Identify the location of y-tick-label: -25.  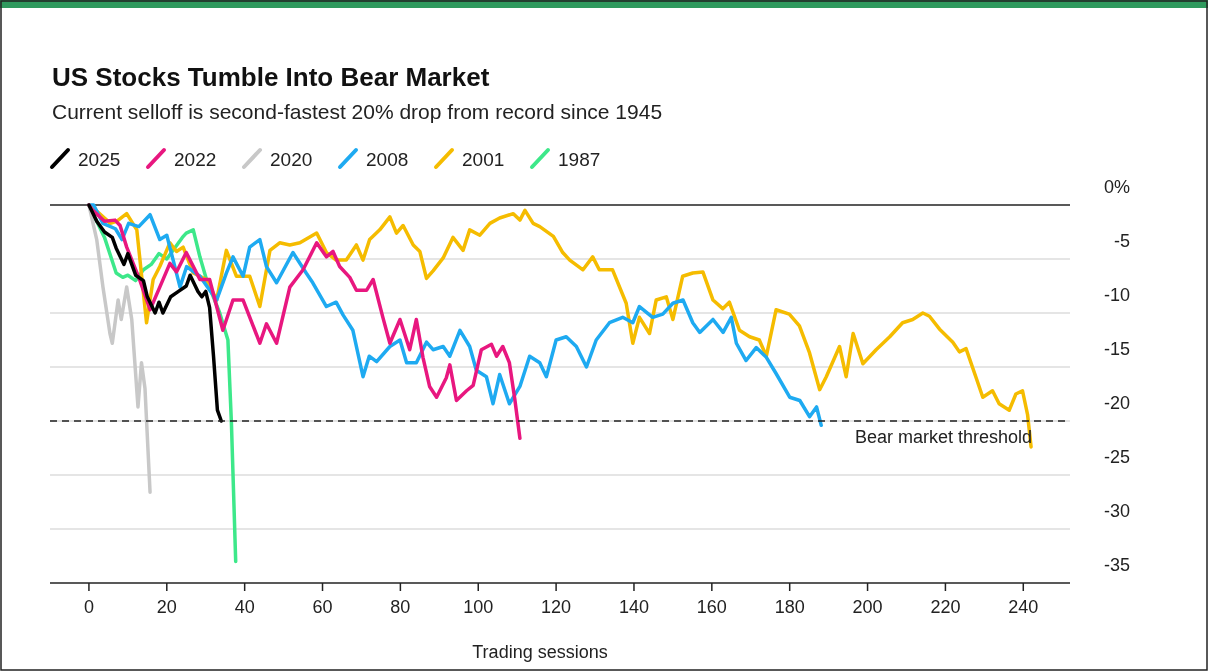
(1116, 457).